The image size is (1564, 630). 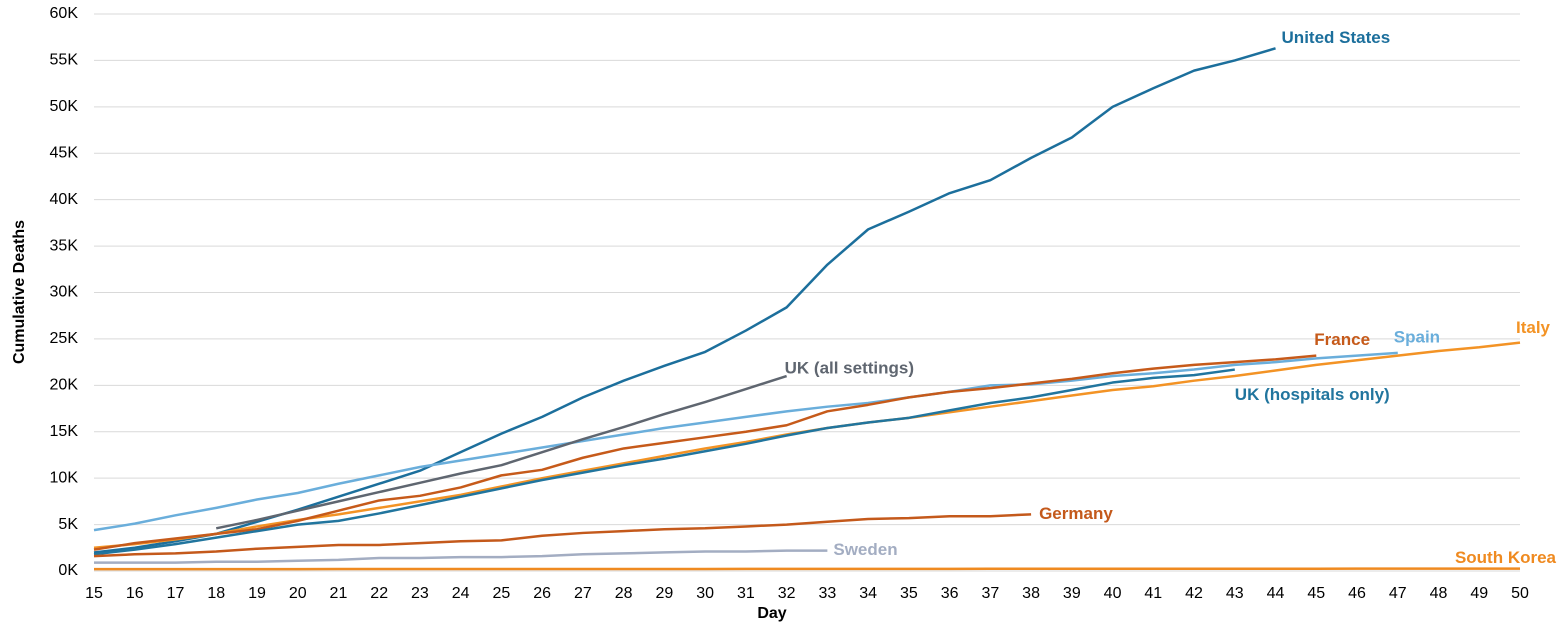 I want to click on x-tick-label: 40, so click(x=1113, y=593).